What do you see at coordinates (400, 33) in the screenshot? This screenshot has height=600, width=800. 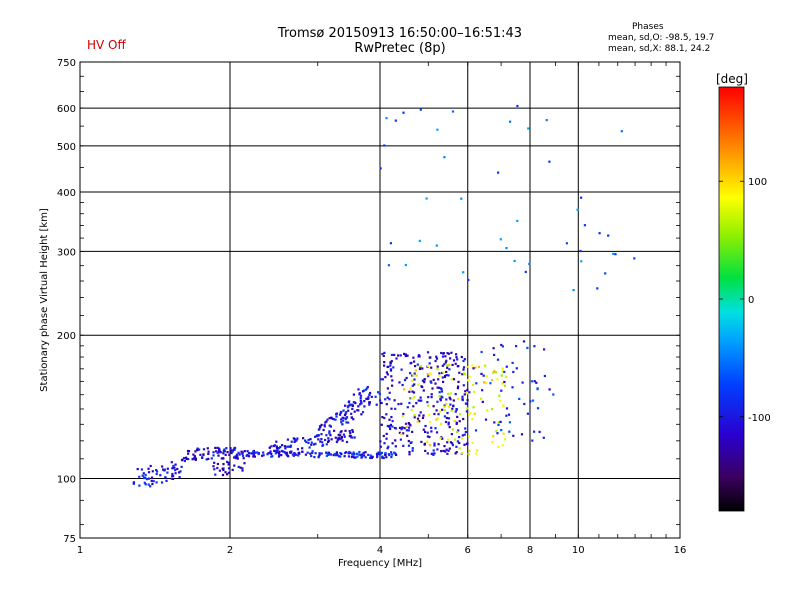 I see `chart-title: Tromsø 20150913 16:50:00–16:51:43` at bounding box center [400, 33].